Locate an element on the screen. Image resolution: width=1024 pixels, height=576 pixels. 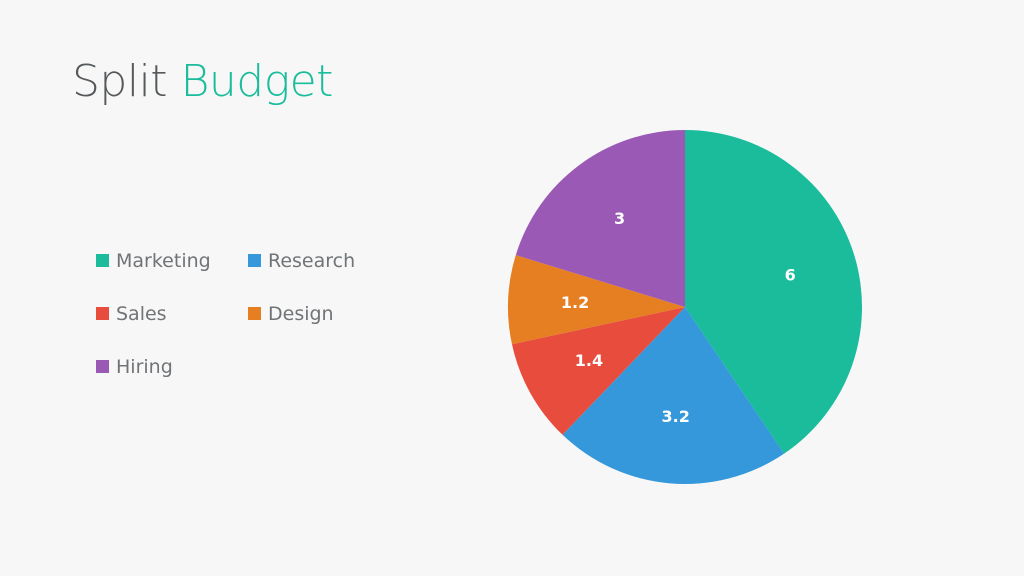
pie-label-design: 1.2 is located at coordinates (575, 302).